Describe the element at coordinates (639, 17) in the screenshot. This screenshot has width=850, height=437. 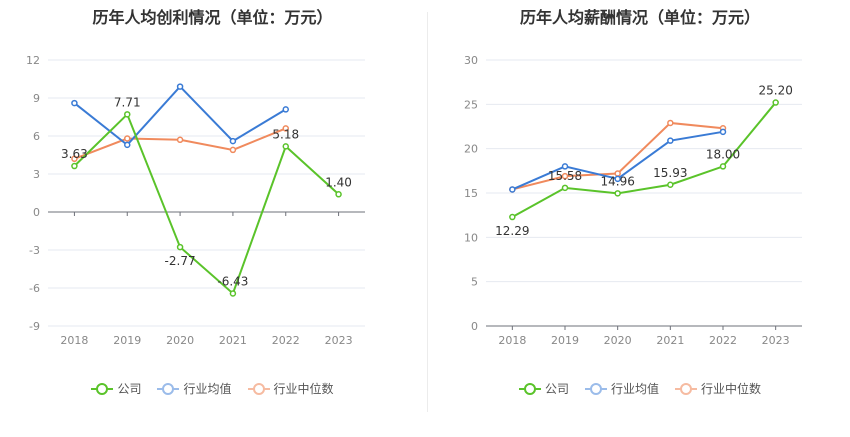
I see `chart-title: 历年人均薪酬情况（单位：万元）` at that location.